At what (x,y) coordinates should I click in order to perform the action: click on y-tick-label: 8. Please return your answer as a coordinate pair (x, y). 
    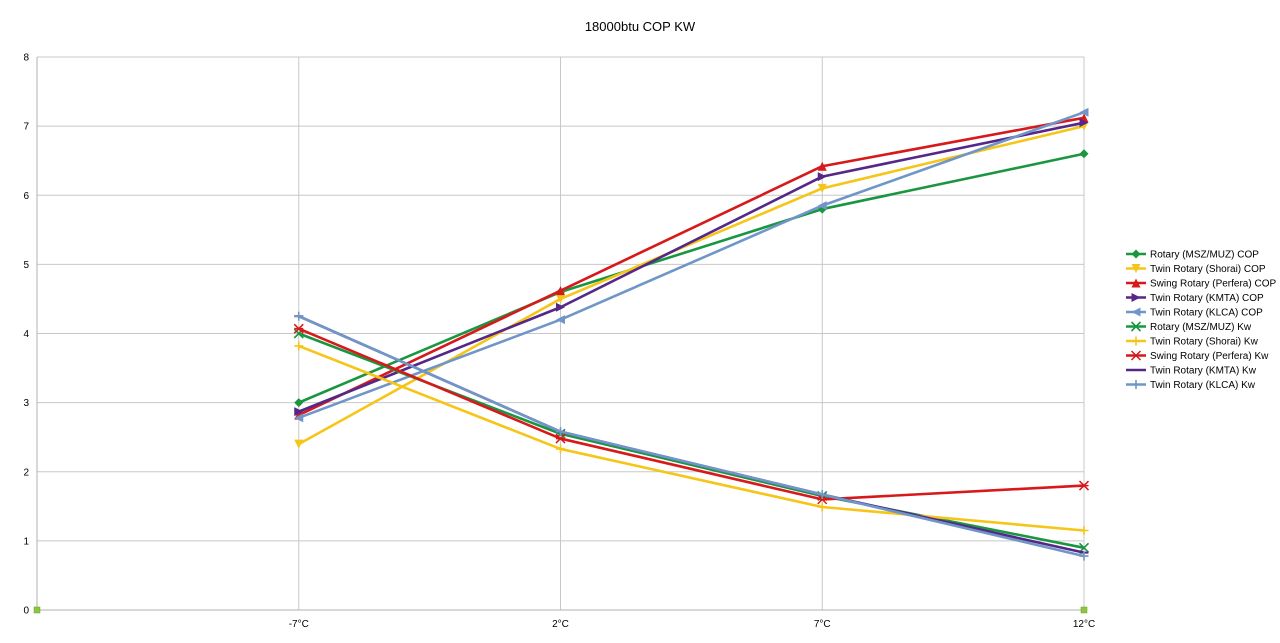
    Looking at the image, I should click on (26, 58).